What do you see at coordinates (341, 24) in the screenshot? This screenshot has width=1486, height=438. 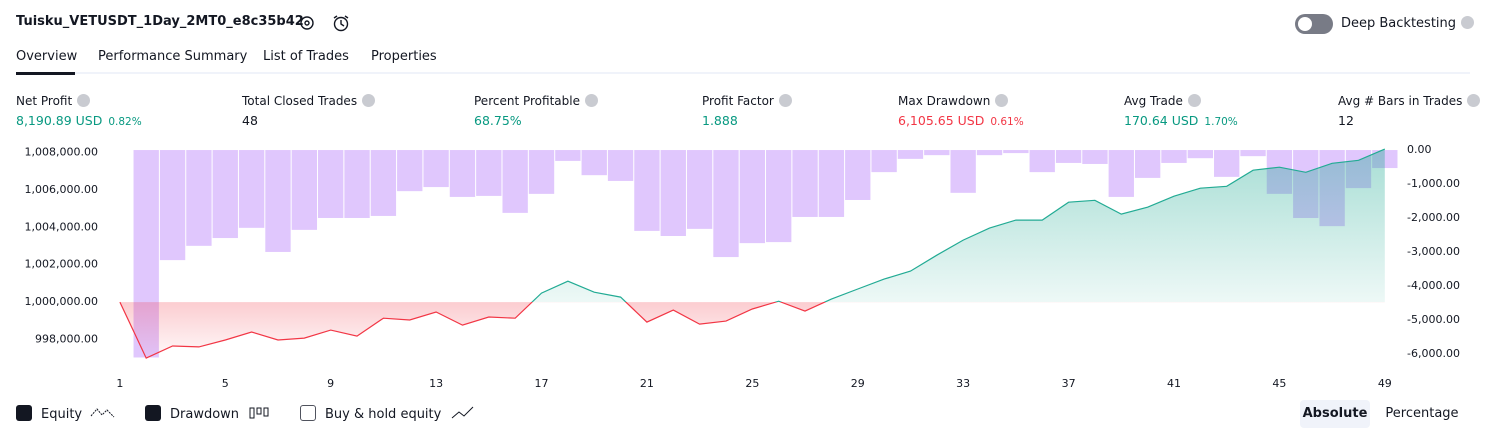 I see `alert-icon` at bounding box center [341, 24].